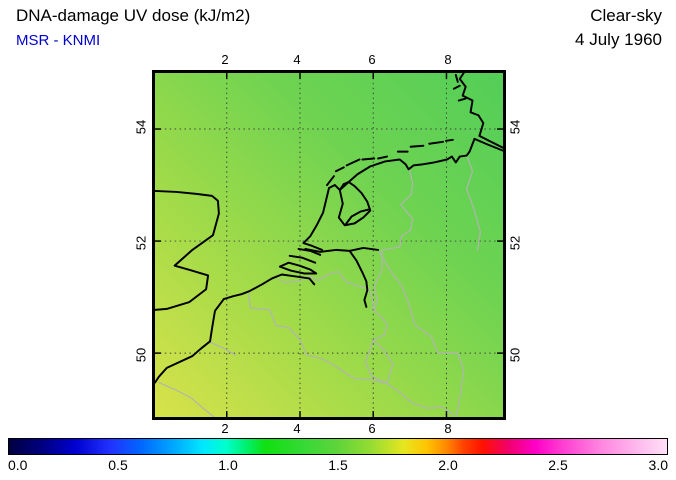  Describe the element at coordinates (480, 111) in the screenshot. I see `coastline-north-of-elbe` at that location.